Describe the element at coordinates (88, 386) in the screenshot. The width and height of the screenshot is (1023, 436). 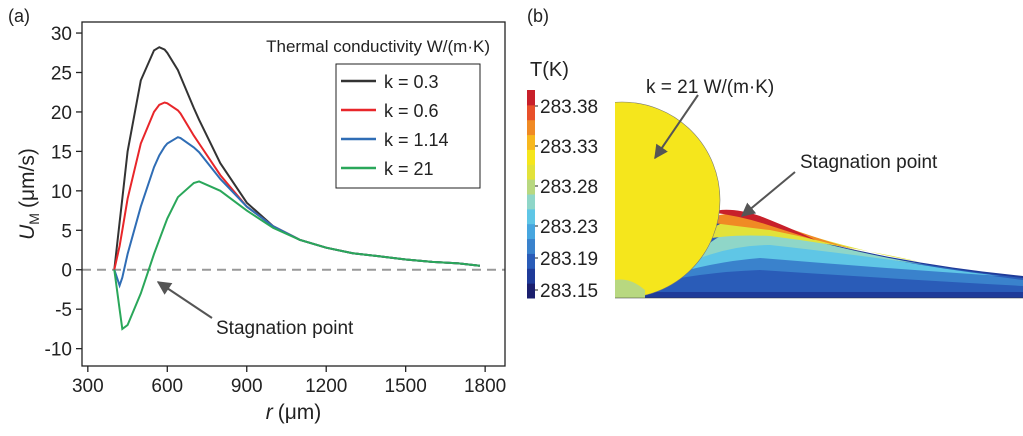
I see `x-tick-label: 300` at that location.